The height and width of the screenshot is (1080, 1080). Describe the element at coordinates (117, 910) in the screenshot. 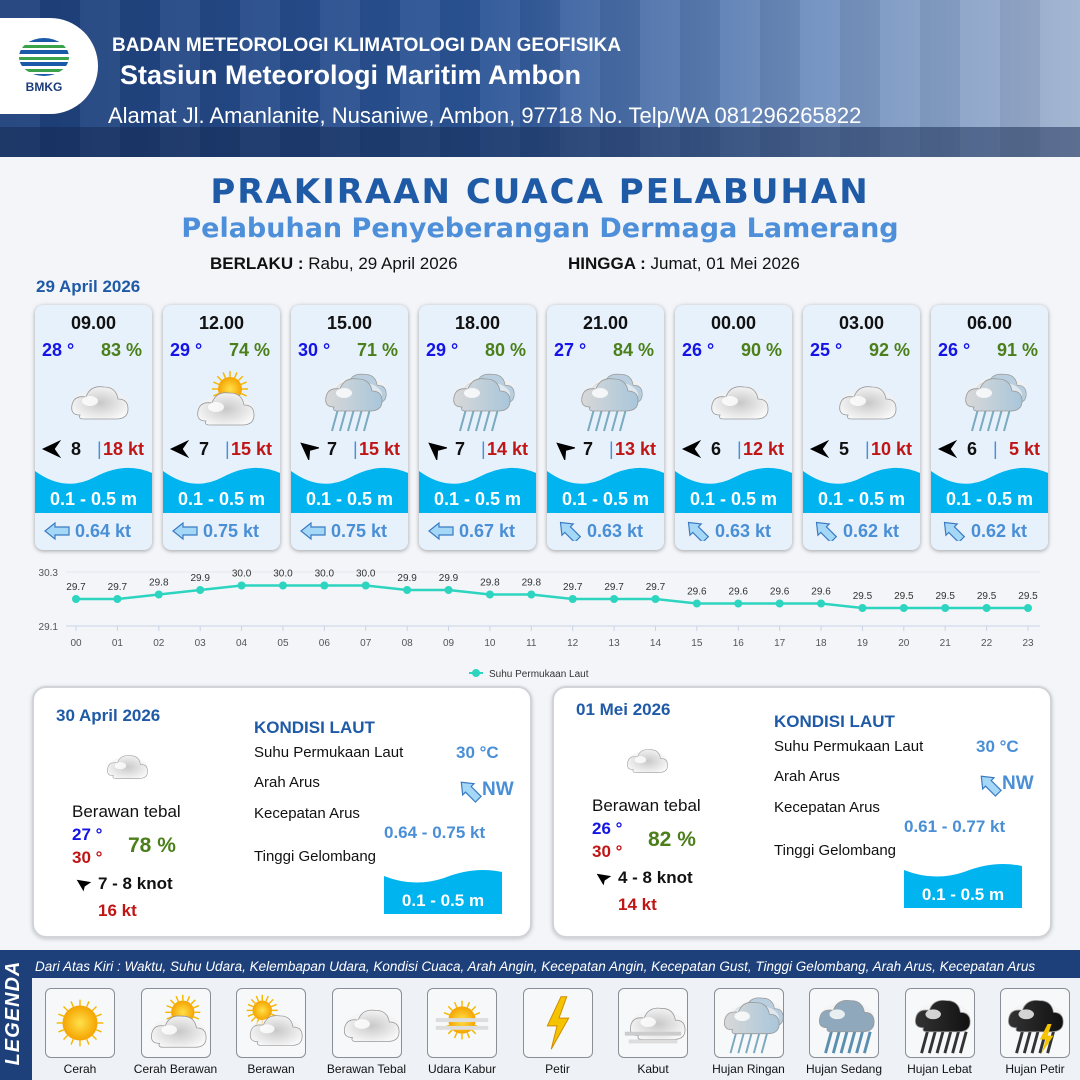

I see `gust-speed: 16 kt` at that location.